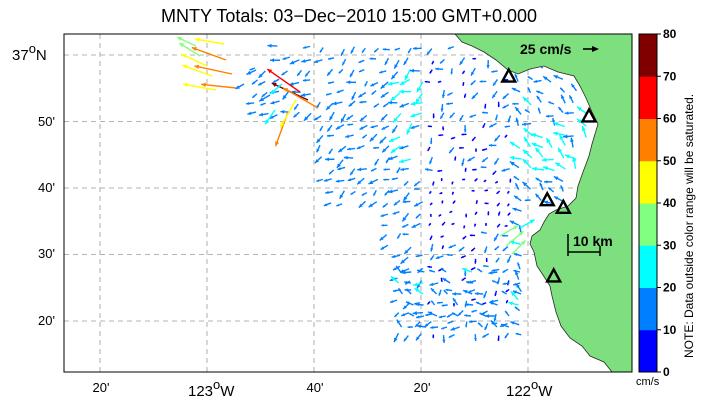  Describe the element at coordinates (670, 76) in the screenshot. I see `colorbar-tick-70: 70` at that location.